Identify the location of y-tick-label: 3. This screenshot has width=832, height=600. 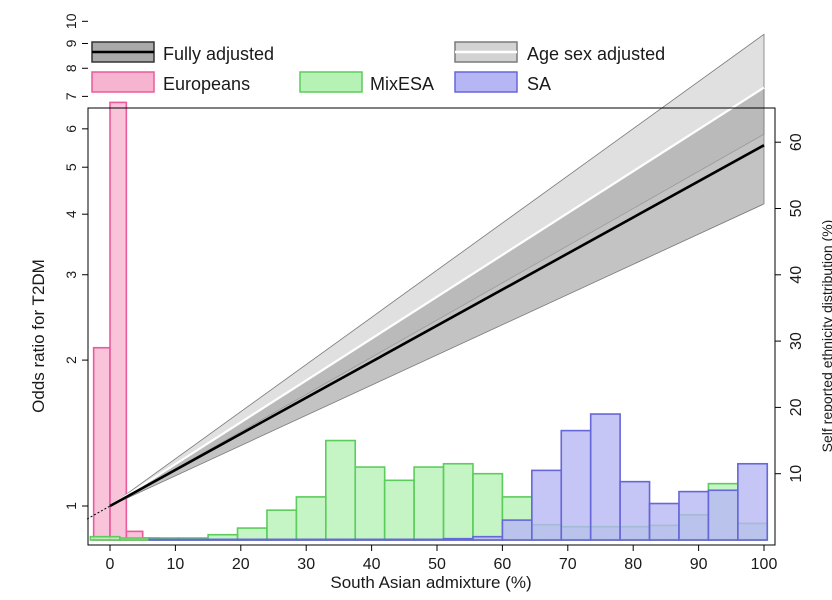
(71, 275).